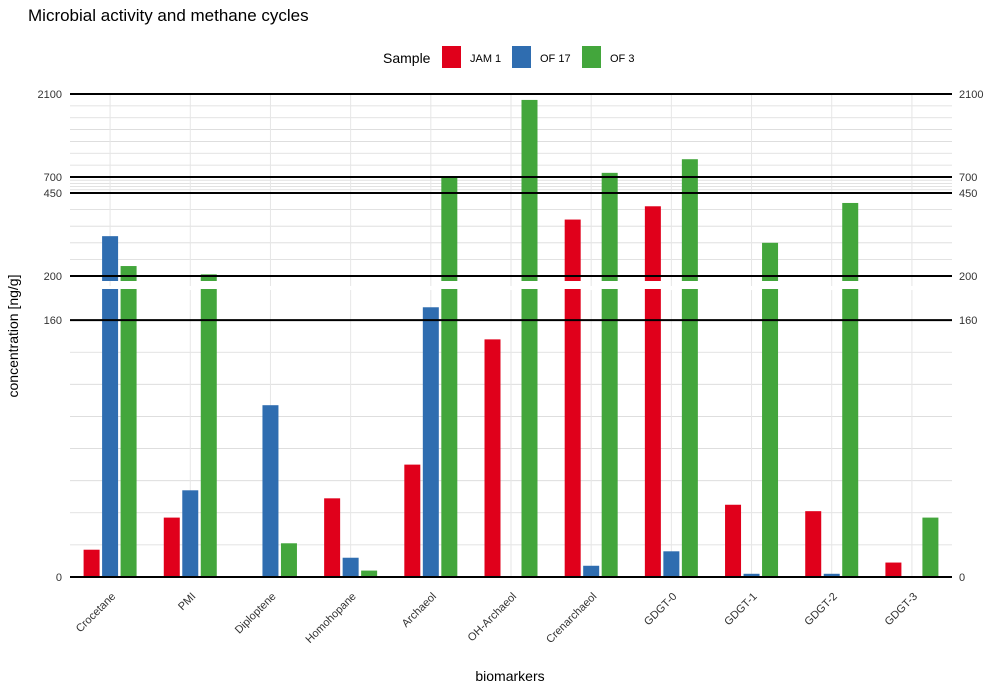 The image size is (1000, 691). Describe the element at coordinates (660, 609) in the screenshot. I see `x-tick-label: GDGT-0` at that location.